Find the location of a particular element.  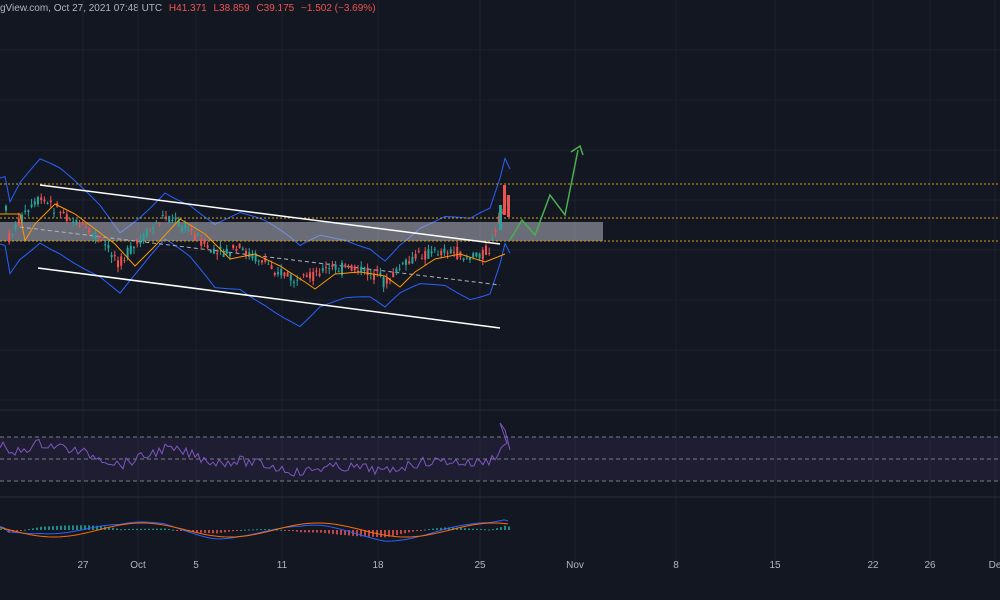

source-label: gView.com, Oct 27, 2021 07:48 UTC is located at coordinates (81, 8).